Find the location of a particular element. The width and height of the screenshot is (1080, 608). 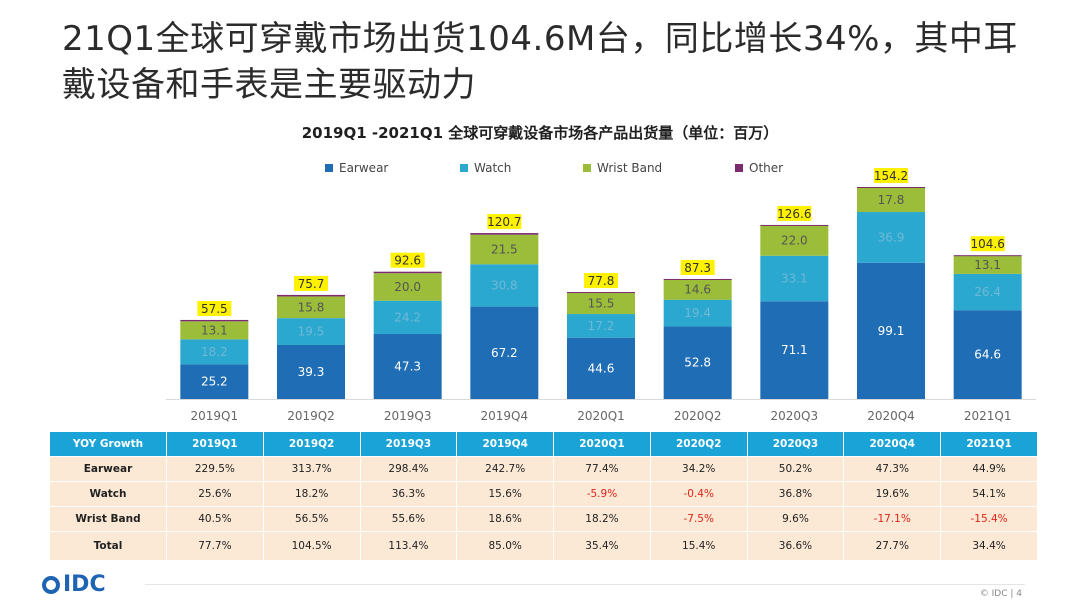

yoy-col-header: 2019Q1 is located at coordinates (215, 444).